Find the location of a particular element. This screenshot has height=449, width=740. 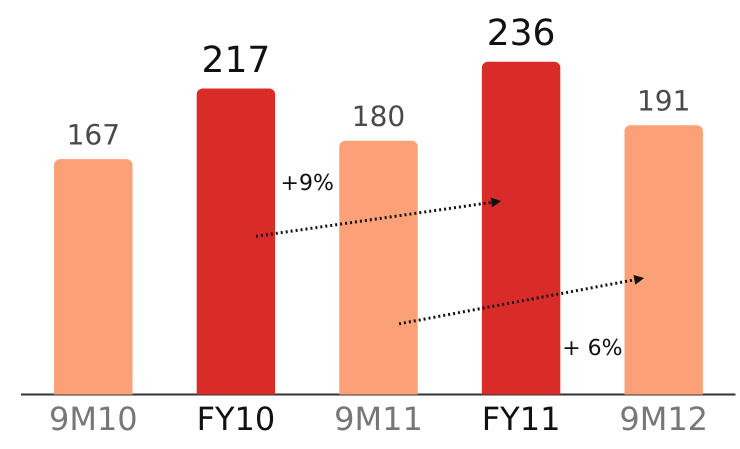

data-label: 191 is located at coordinates (663, 101).